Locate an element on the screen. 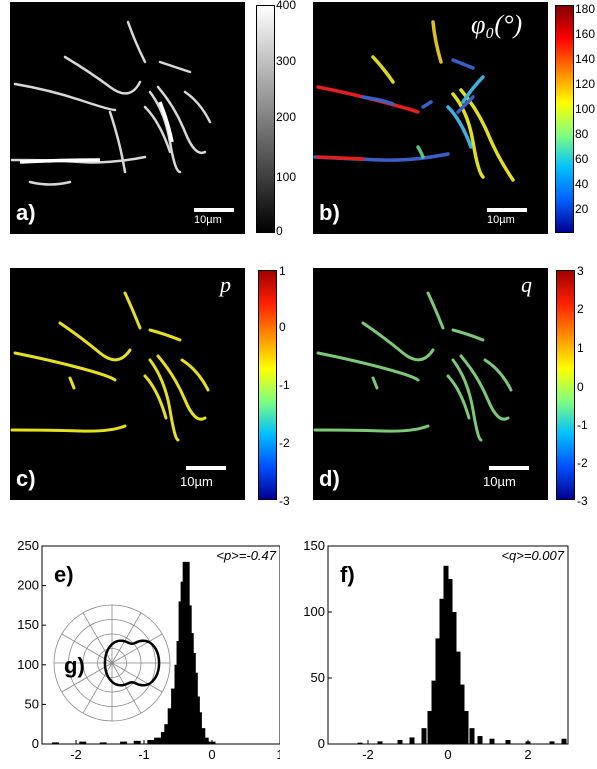 The image size is (597, 769). scale-text-b: 10µm is located at coordinates (501, 220).